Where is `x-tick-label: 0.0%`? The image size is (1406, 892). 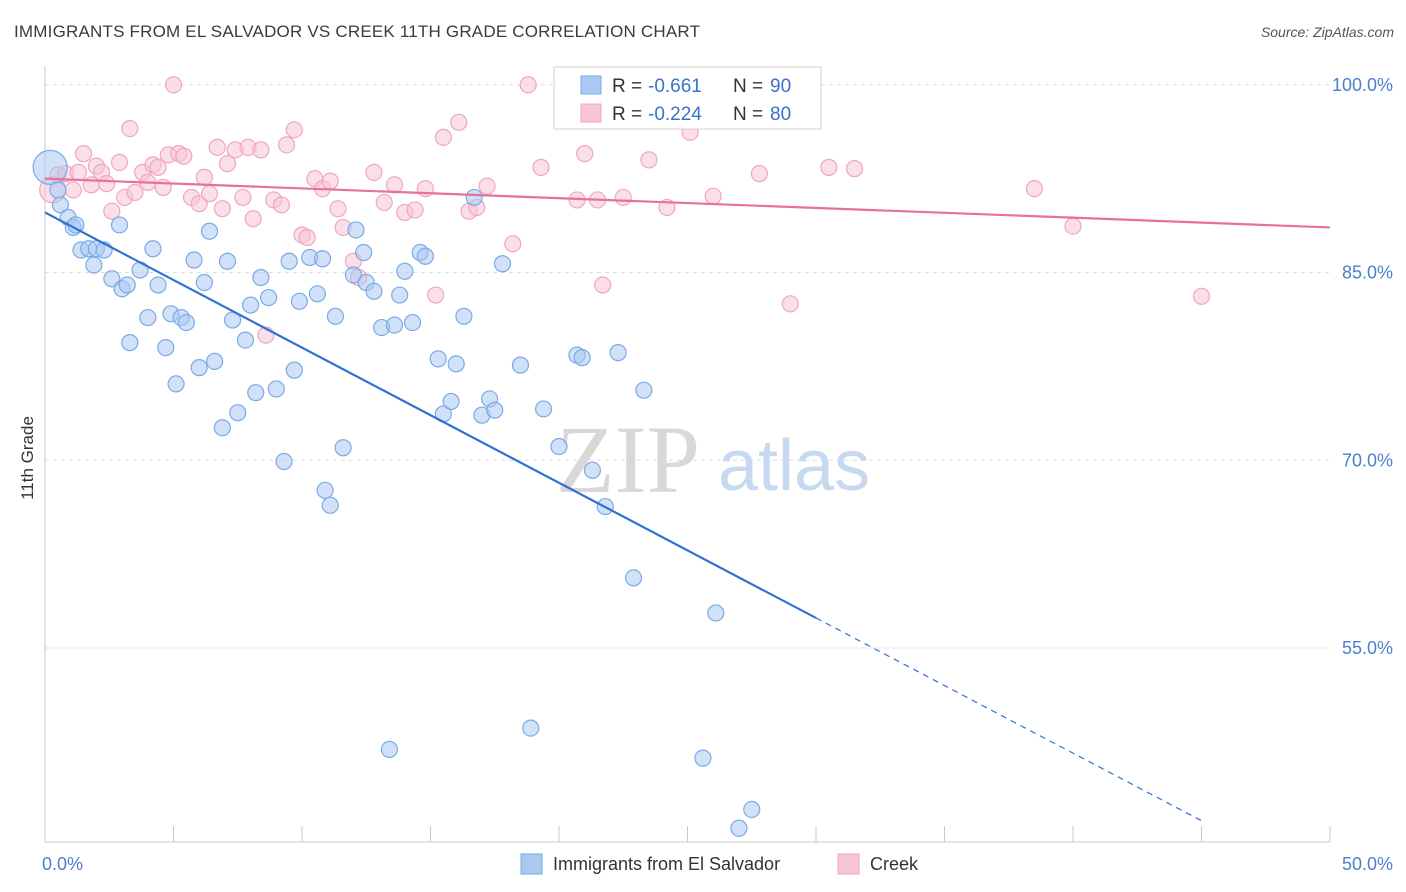
x-tick-label: 0.0% is located at coordinates (62, 864).